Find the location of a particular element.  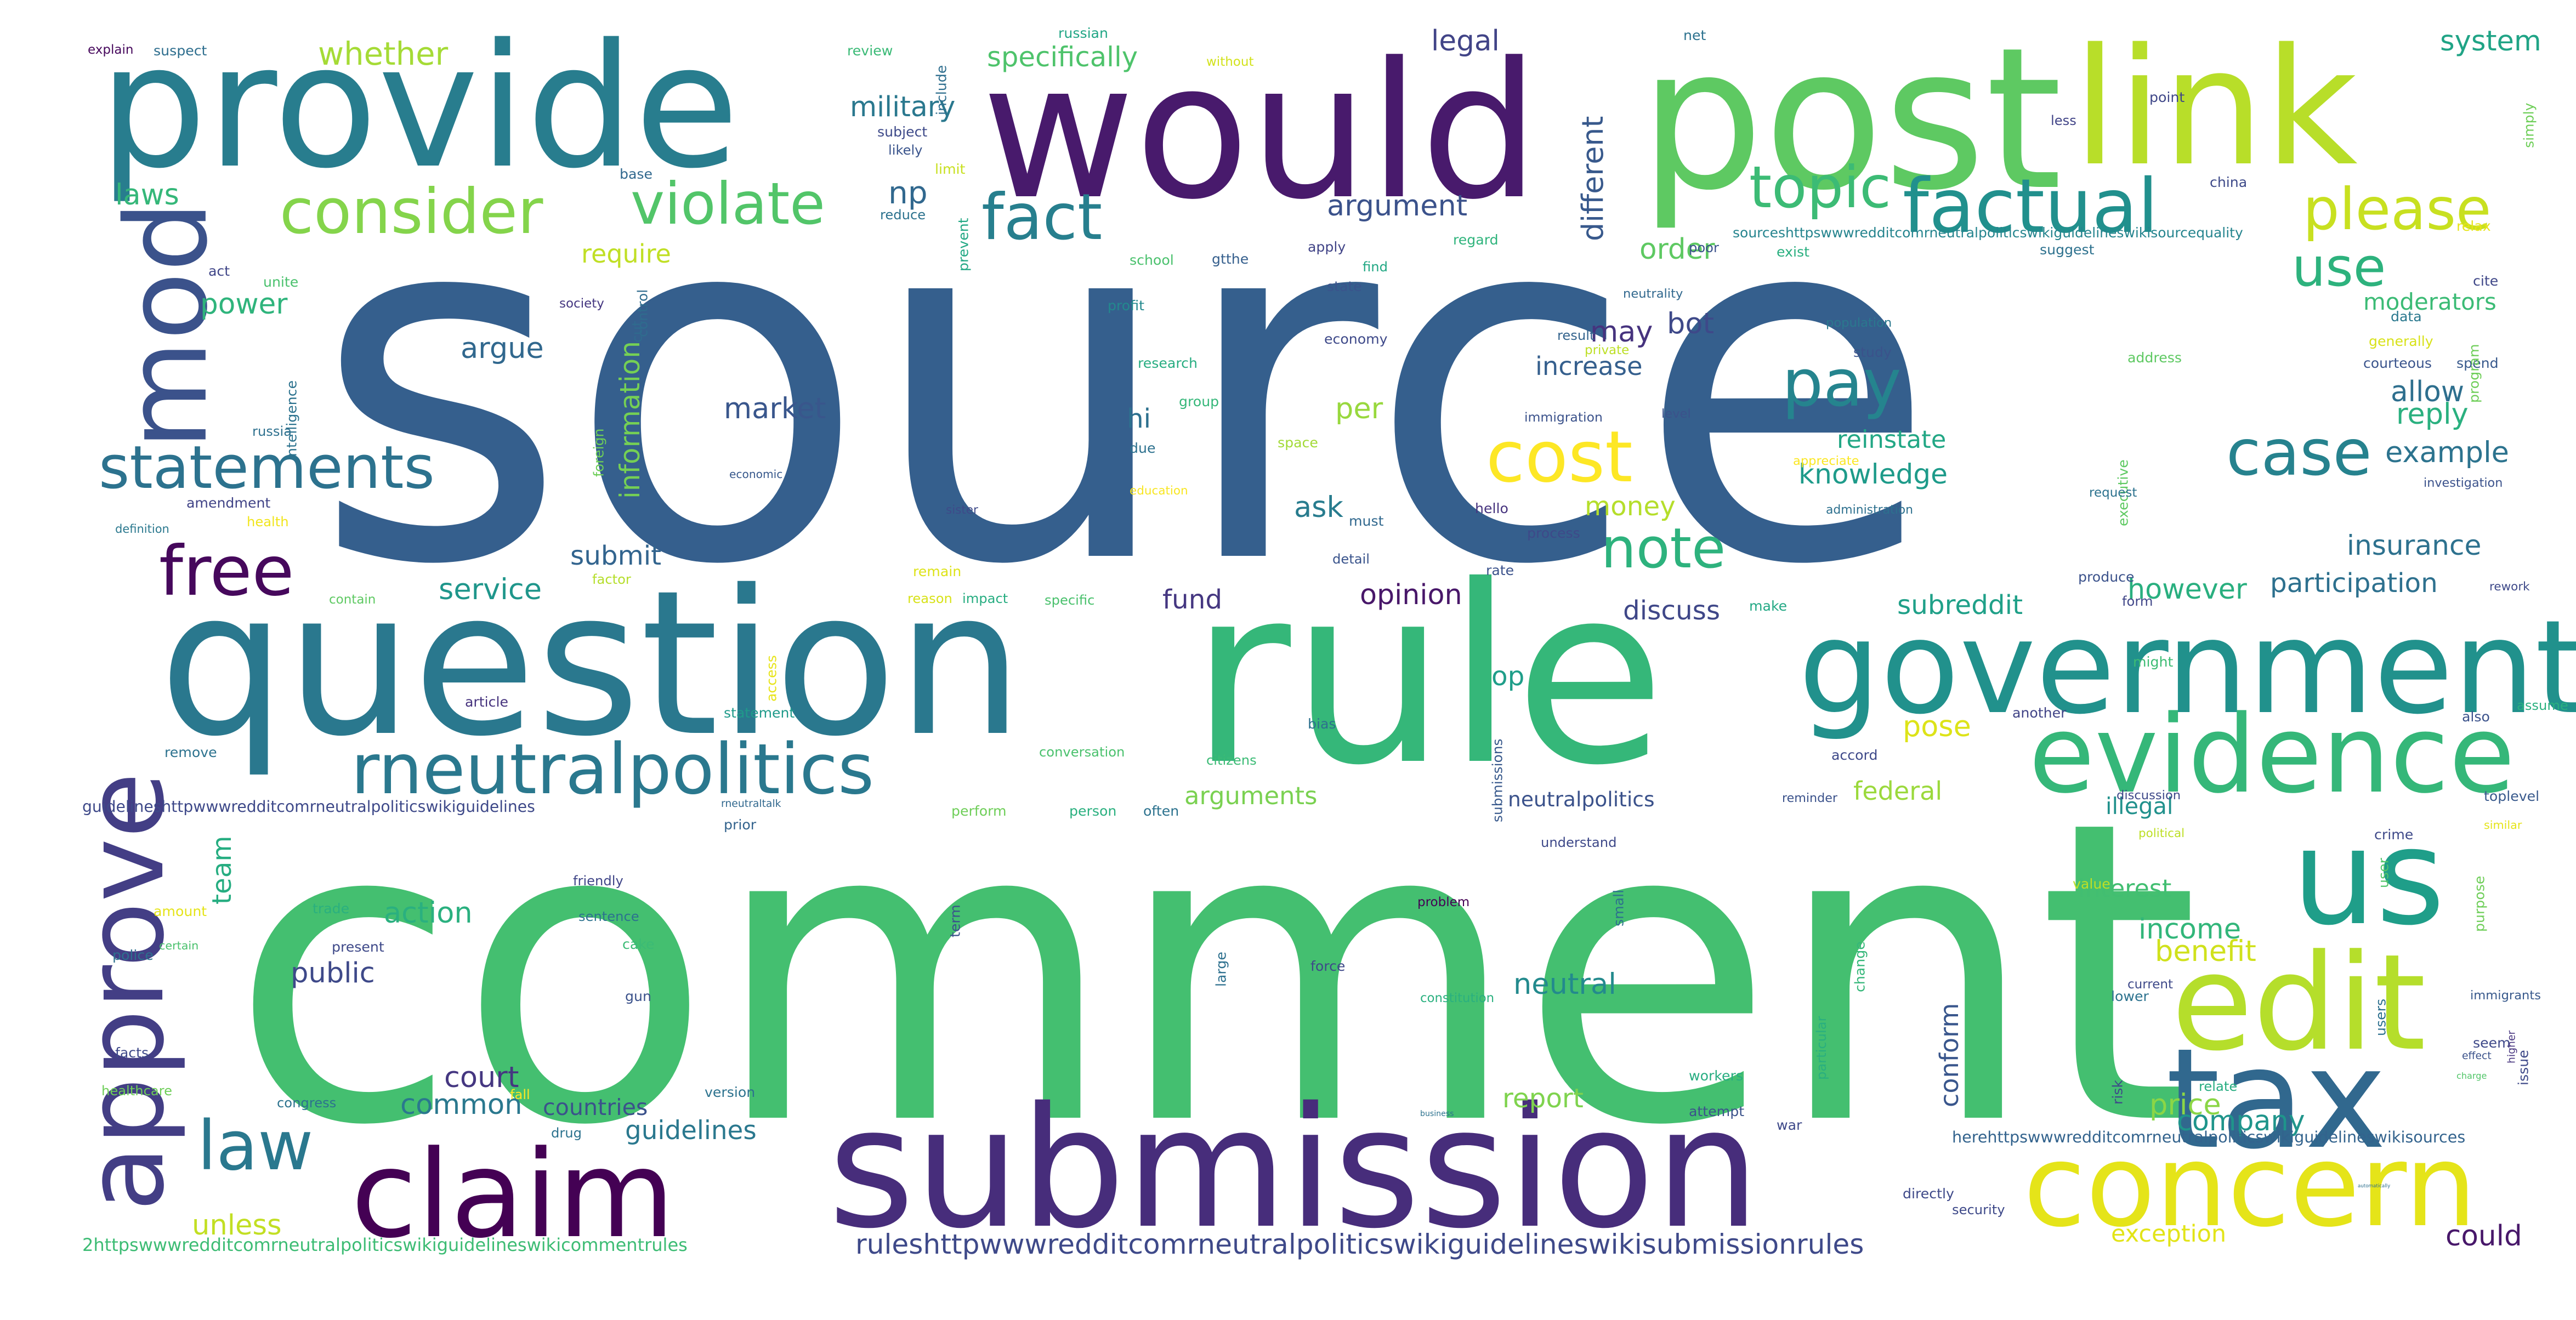

word-without: without is located at coordinates (1230, 62).